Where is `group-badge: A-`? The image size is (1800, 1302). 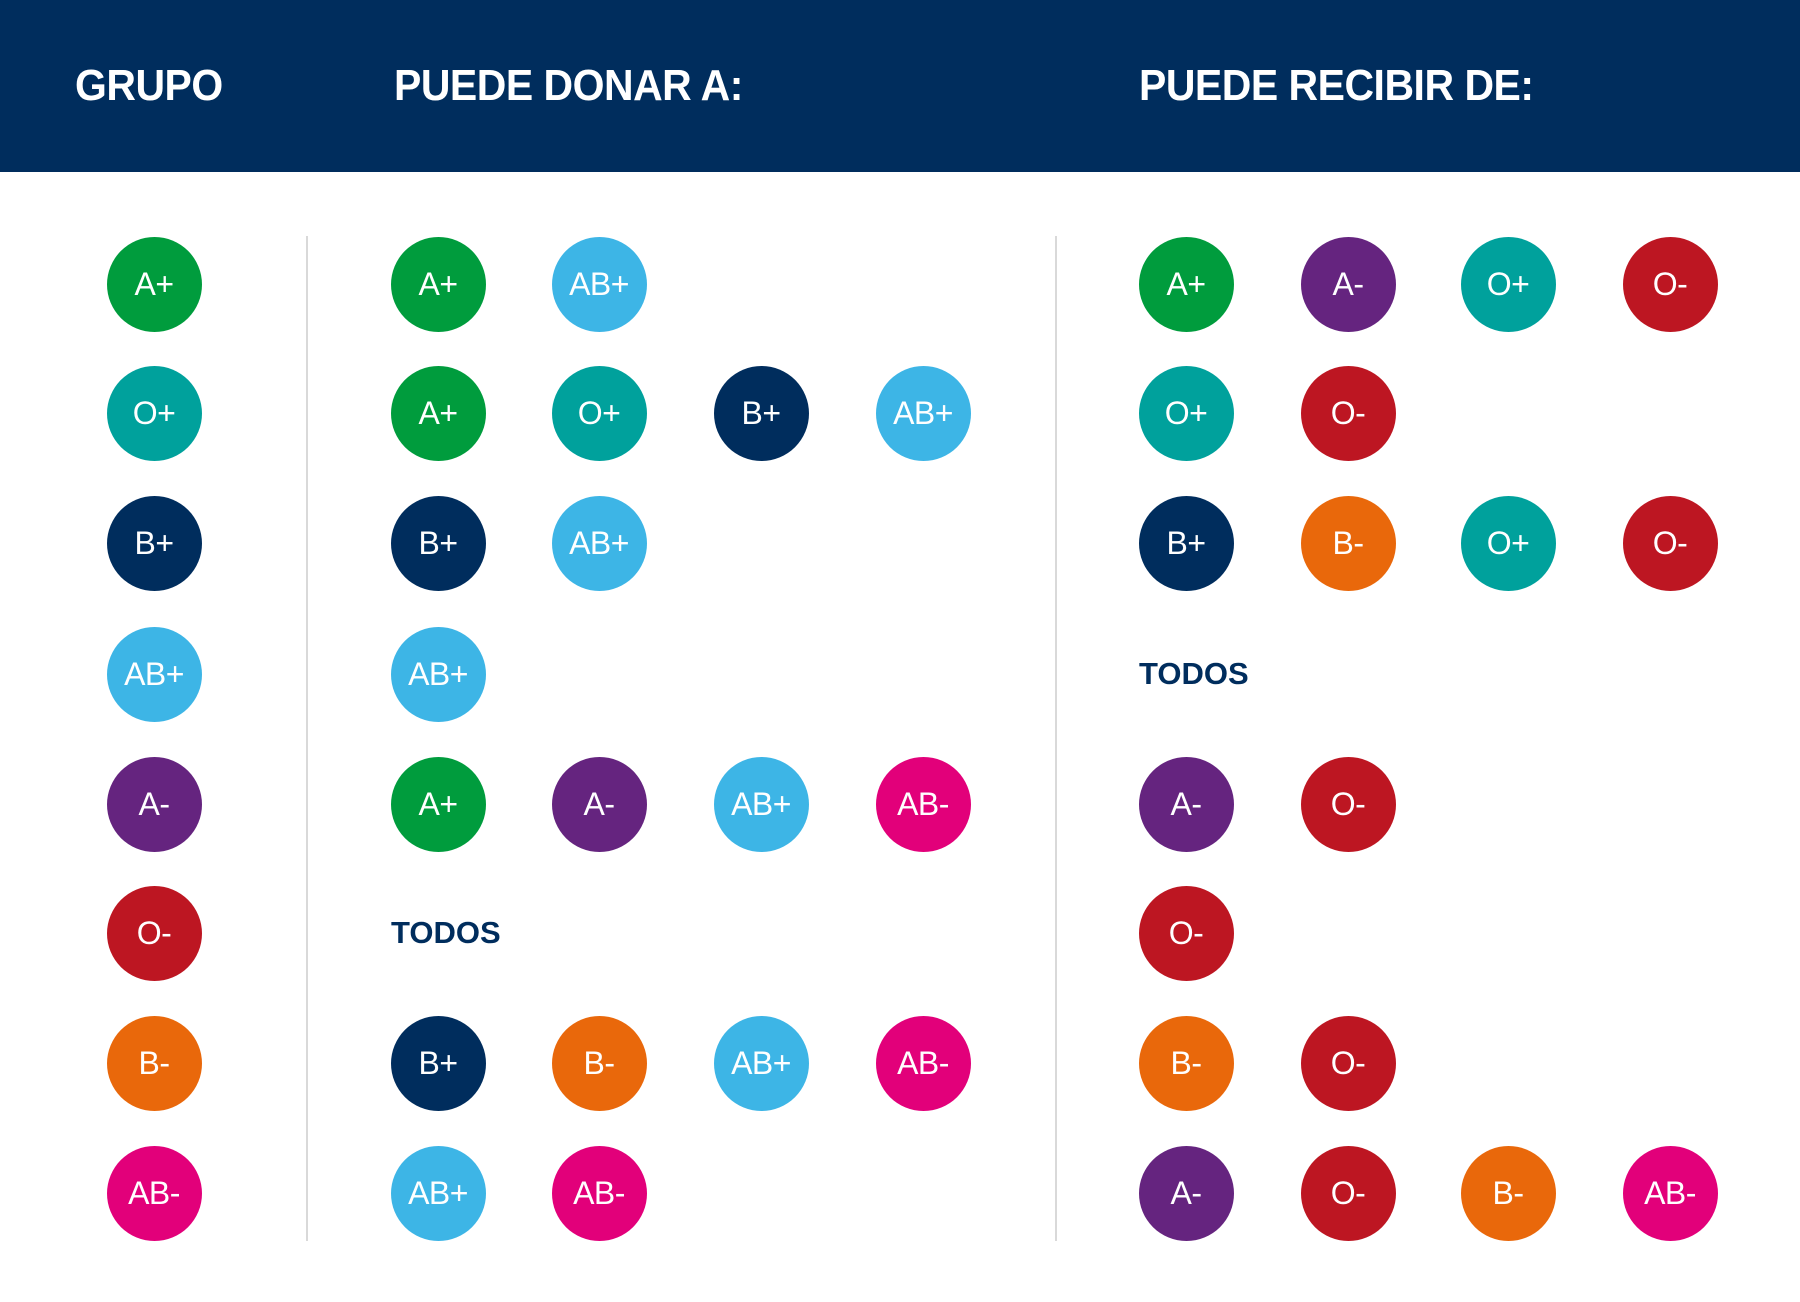
group-badge: A- is located at coordinates (154, 804).